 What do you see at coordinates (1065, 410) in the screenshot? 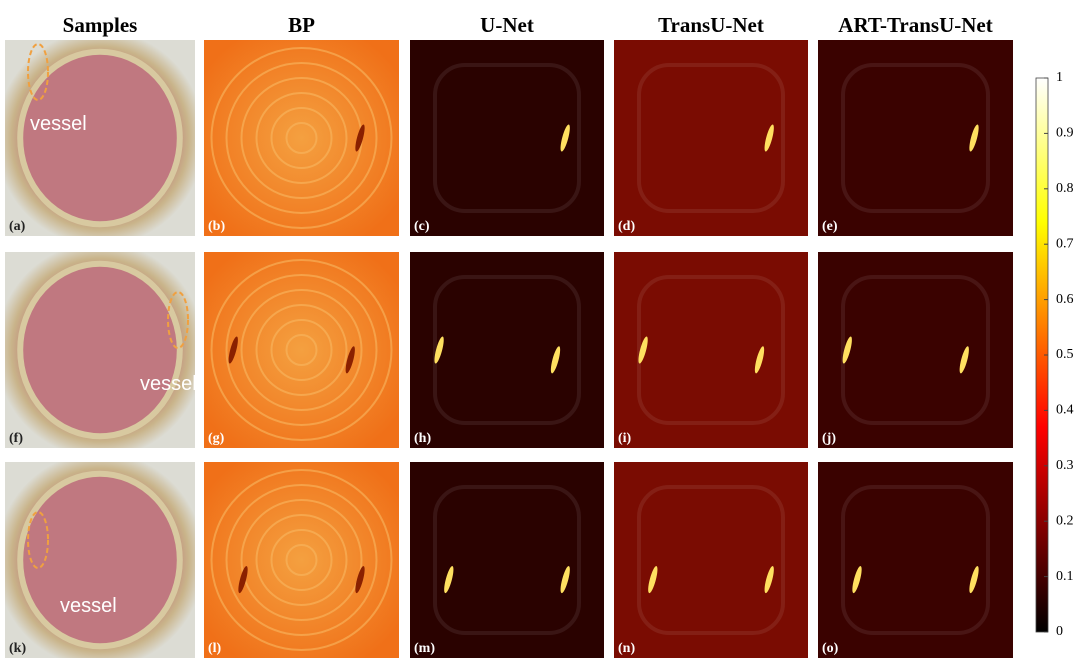
I see `colorbar-tick-label: 0.4` at bounding box center [1065, 410].